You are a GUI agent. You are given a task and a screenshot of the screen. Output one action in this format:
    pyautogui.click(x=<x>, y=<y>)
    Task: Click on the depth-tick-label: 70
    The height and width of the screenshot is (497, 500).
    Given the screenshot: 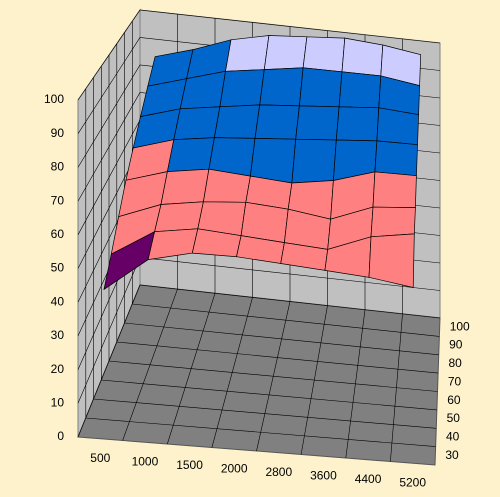 What is the action you would take?
    pyautogui.click(x=455, y=381)
    